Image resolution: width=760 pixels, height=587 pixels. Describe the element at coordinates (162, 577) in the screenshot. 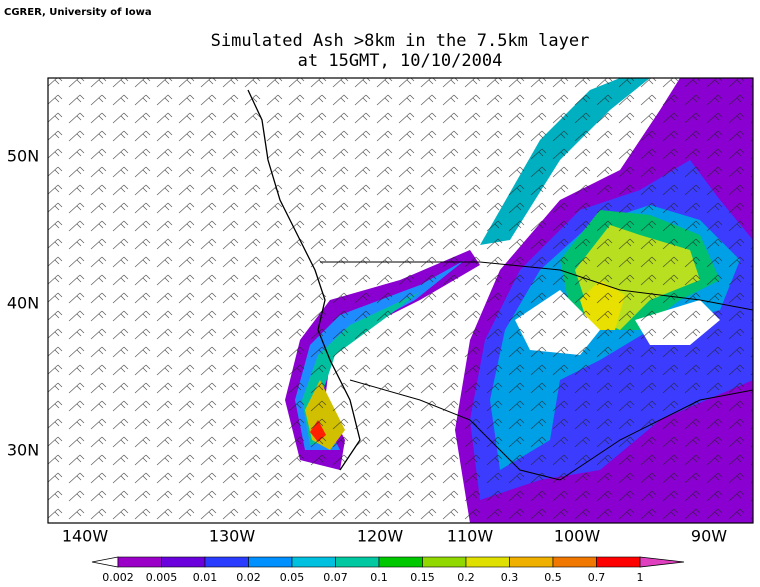

I see `colorbar-label: 0.005` at that location.